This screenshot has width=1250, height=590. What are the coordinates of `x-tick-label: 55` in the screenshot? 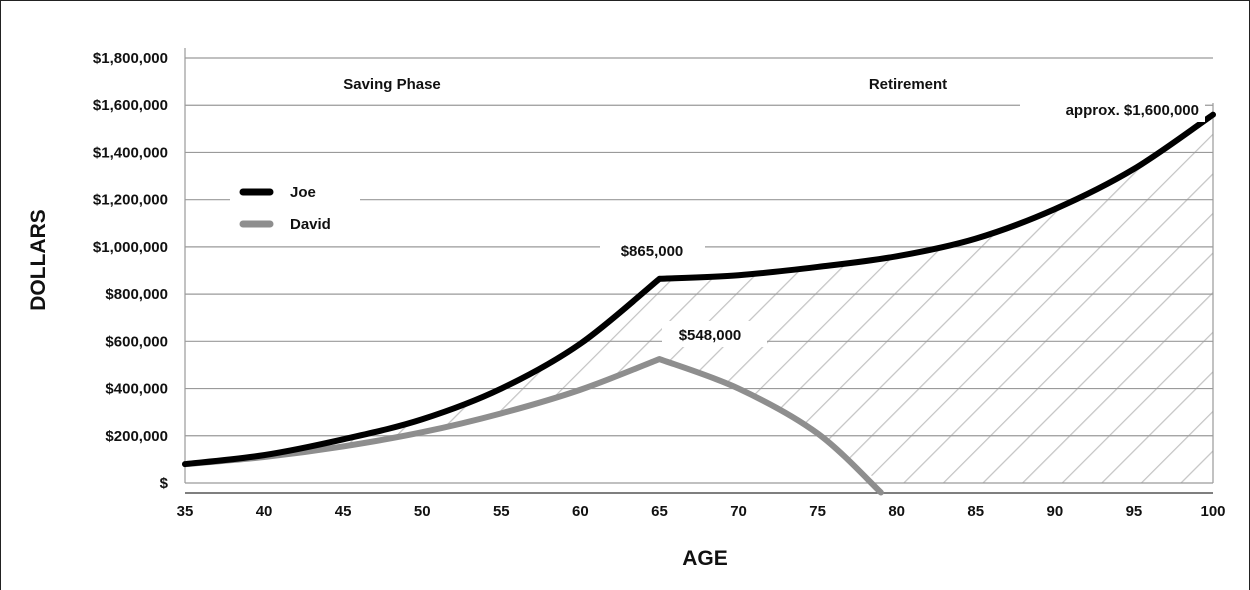 It's located at (501, 511).